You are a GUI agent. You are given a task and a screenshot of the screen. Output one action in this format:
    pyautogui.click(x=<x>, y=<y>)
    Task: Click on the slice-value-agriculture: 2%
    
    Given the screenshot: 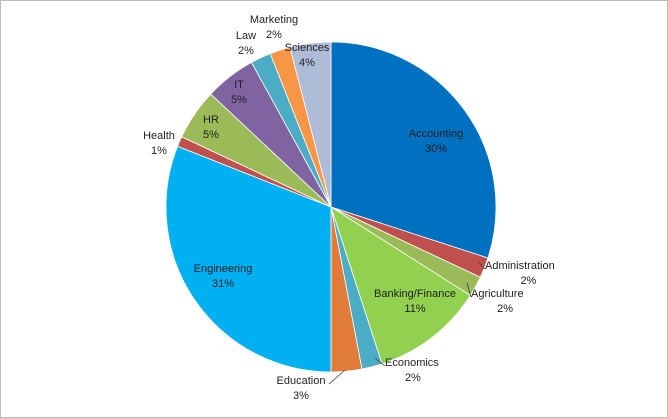 What is the action you would take?
    pyautogui.click(x=505, y=309)
    